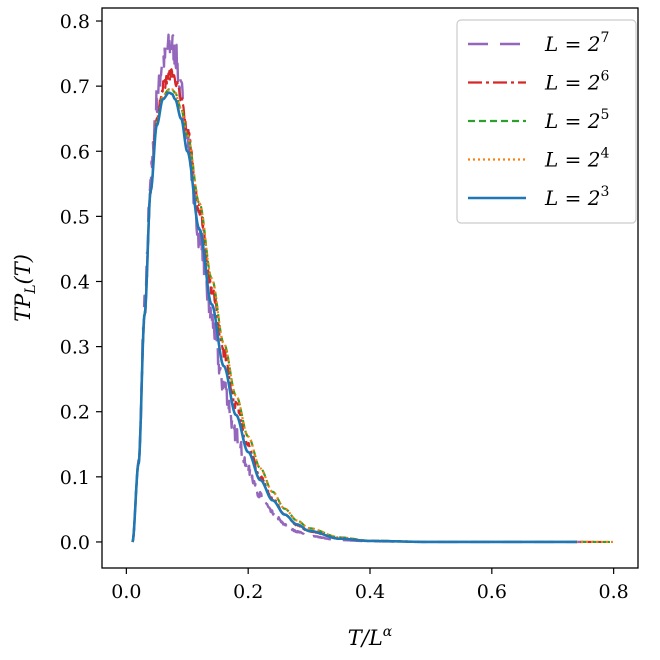  I want to click on legend-label: L = 24, so click(576, 159).